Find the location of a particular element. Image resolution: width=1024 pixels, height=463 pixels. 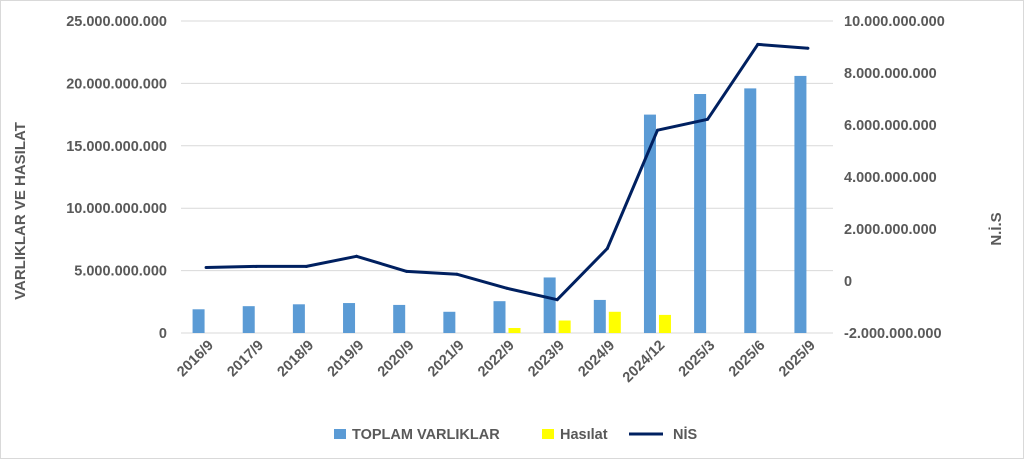

x-tick-label: 2025/9 is located at coordinates (797, 359).